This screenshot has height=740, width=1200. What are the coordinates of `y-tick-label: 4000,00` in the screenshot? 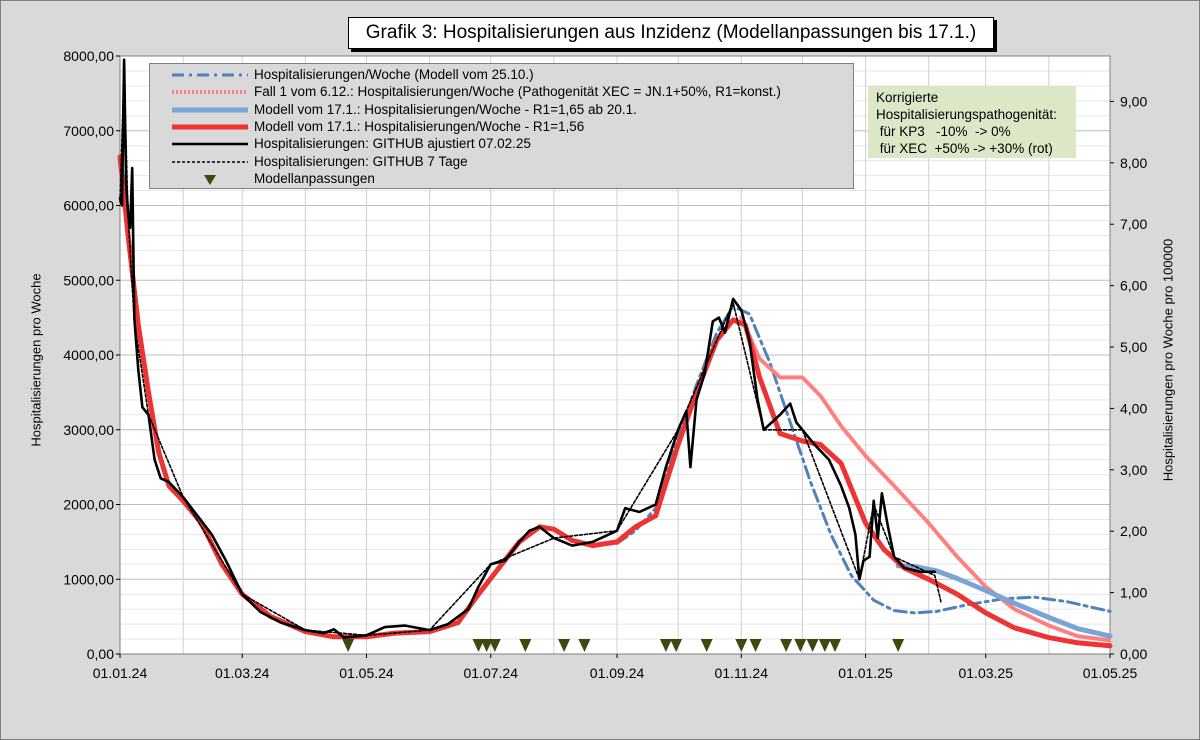 It's located at (88, 355).